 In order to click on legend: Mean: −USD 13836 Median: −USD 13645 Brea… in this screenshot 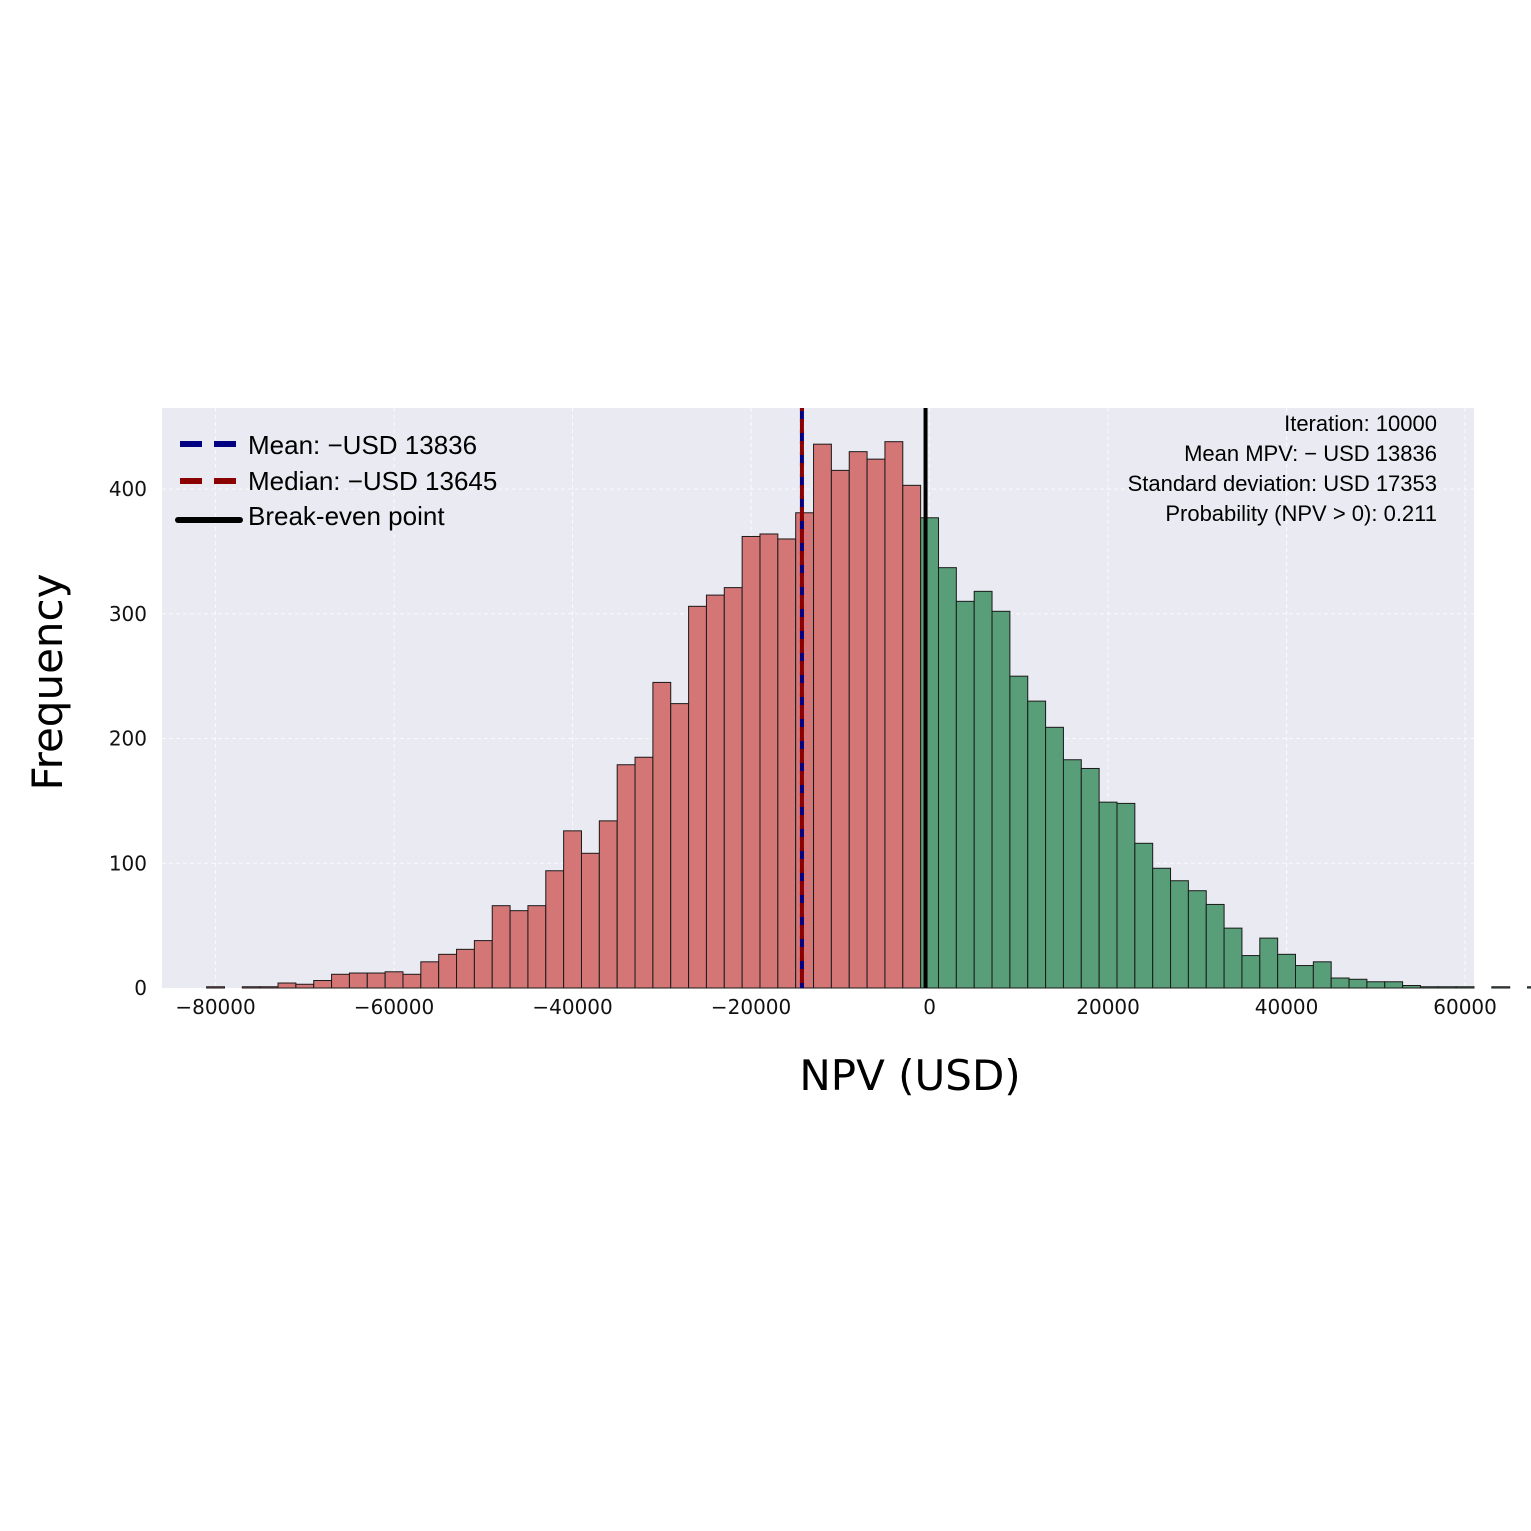, I will do `click(336, 480)`.